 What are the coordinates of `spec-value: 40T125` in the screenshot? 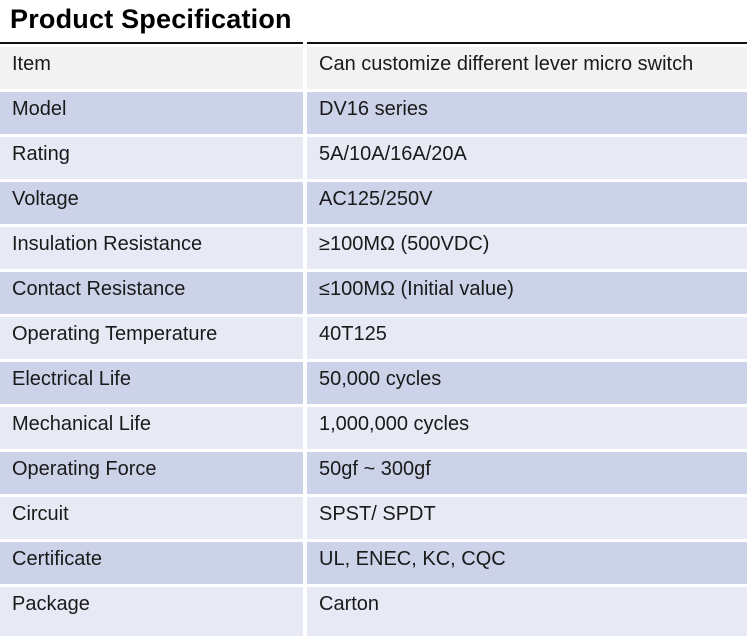 It's located at (527, 338).